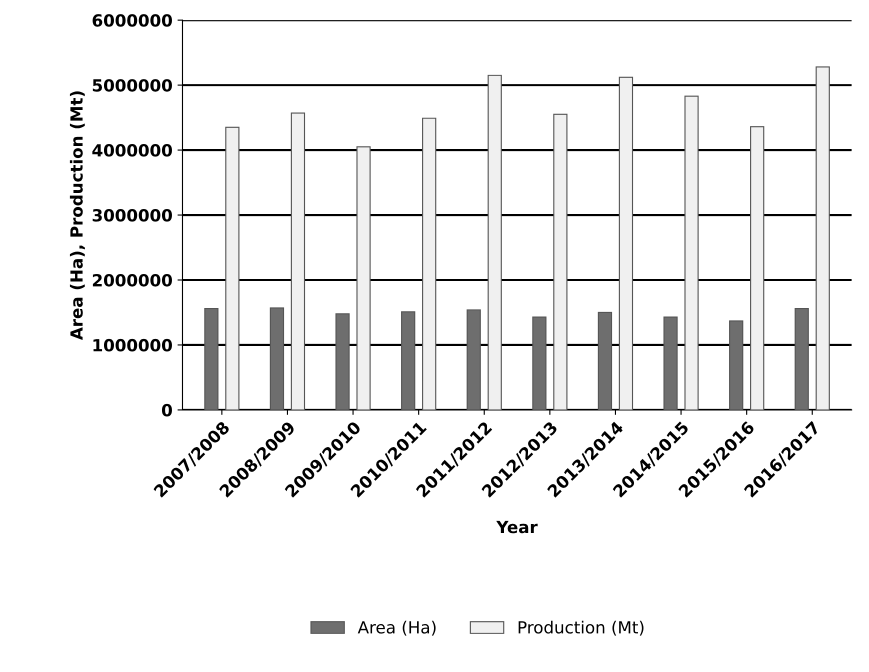  I want to click on legend-label: Area (Ha), so click(397, 628).